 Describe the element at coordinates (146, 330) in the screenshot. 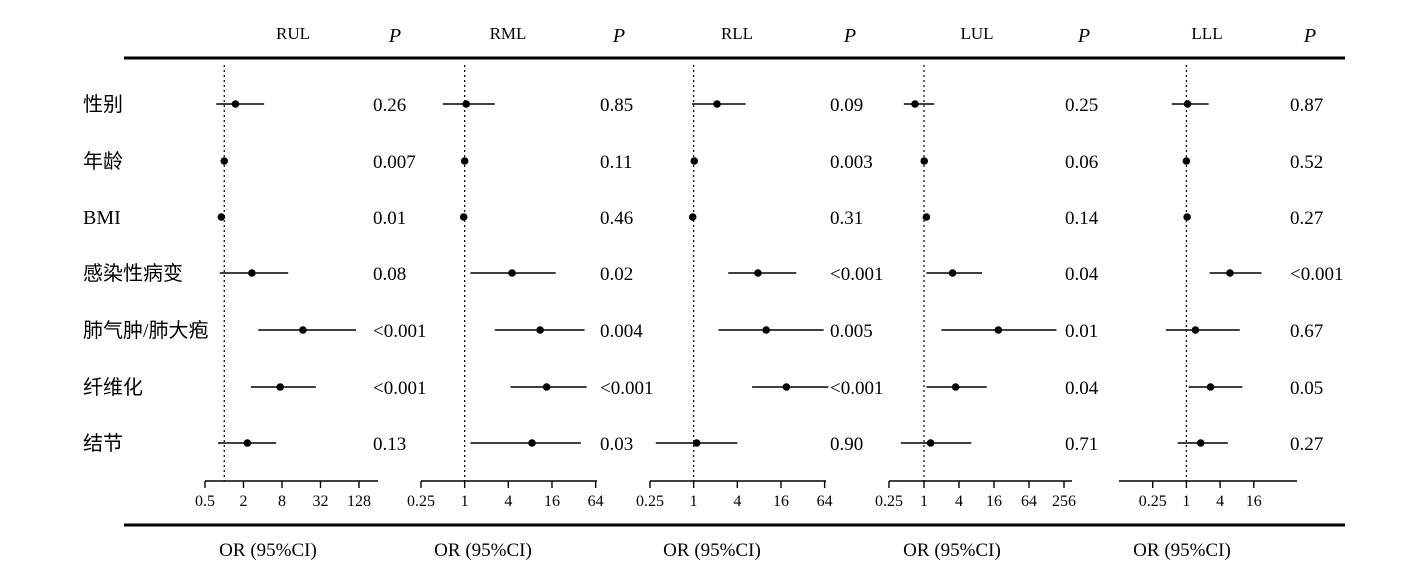

I see `row-label: 肺气肿/肺大疱` at that location.